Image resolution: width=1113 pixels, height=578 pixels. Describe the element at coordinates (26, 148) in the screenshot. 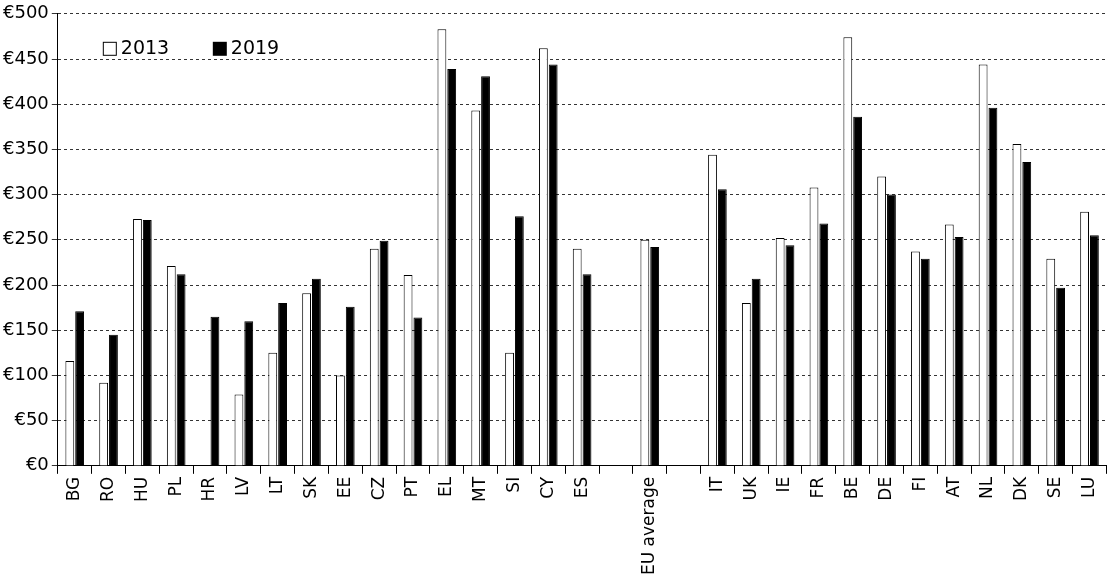

I see `y-tick-label: €350` at that location.